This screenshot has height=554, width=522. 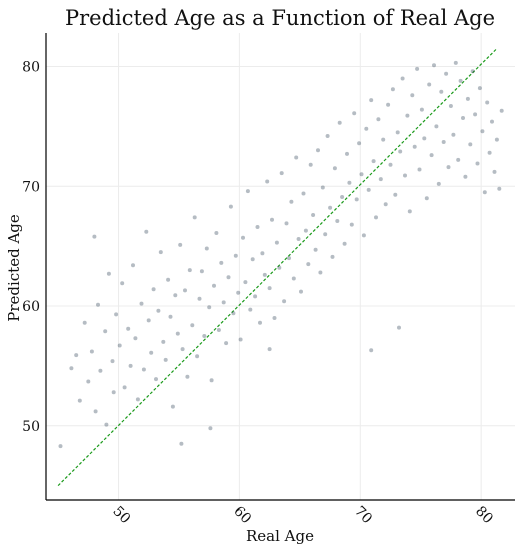 What do you see at coordinates (31, 307) in the screenshot?
I see `y-tick-label: 60` at bounding box center [31, 307].